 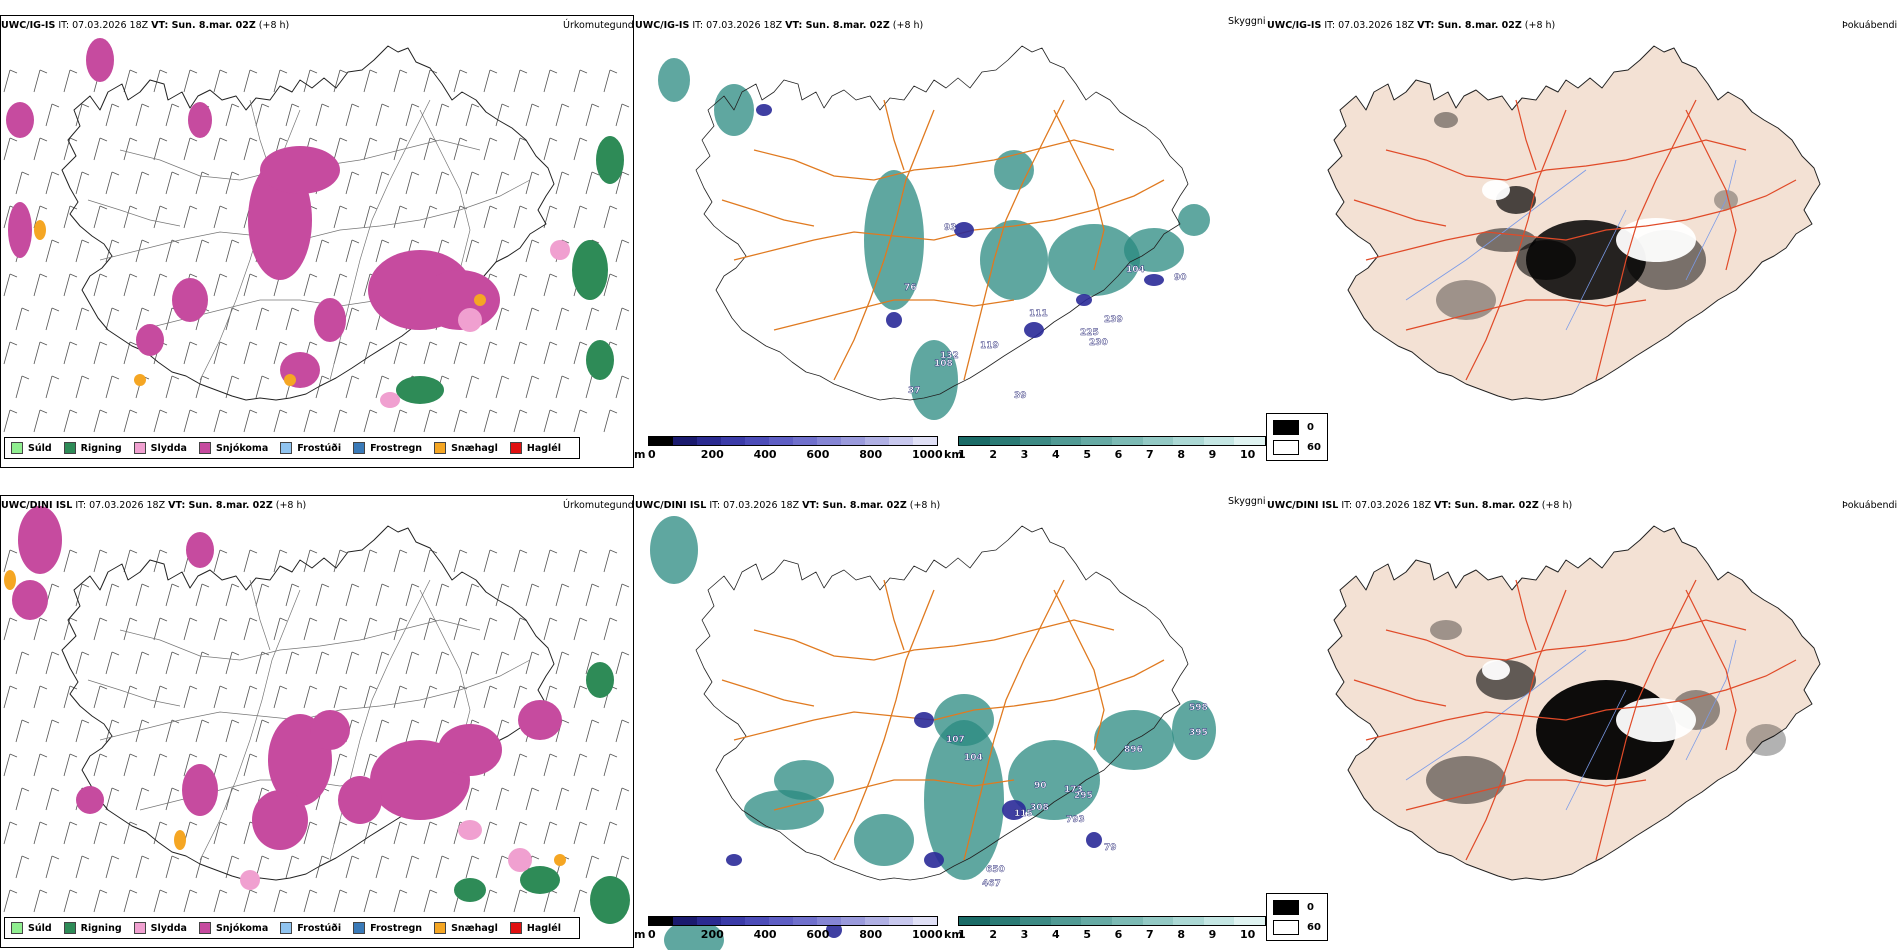 I want to click on visibility-colorbar-row1: km 1 2 3 4 5 6 7 8 9 10, so click(x=1105, y=451).